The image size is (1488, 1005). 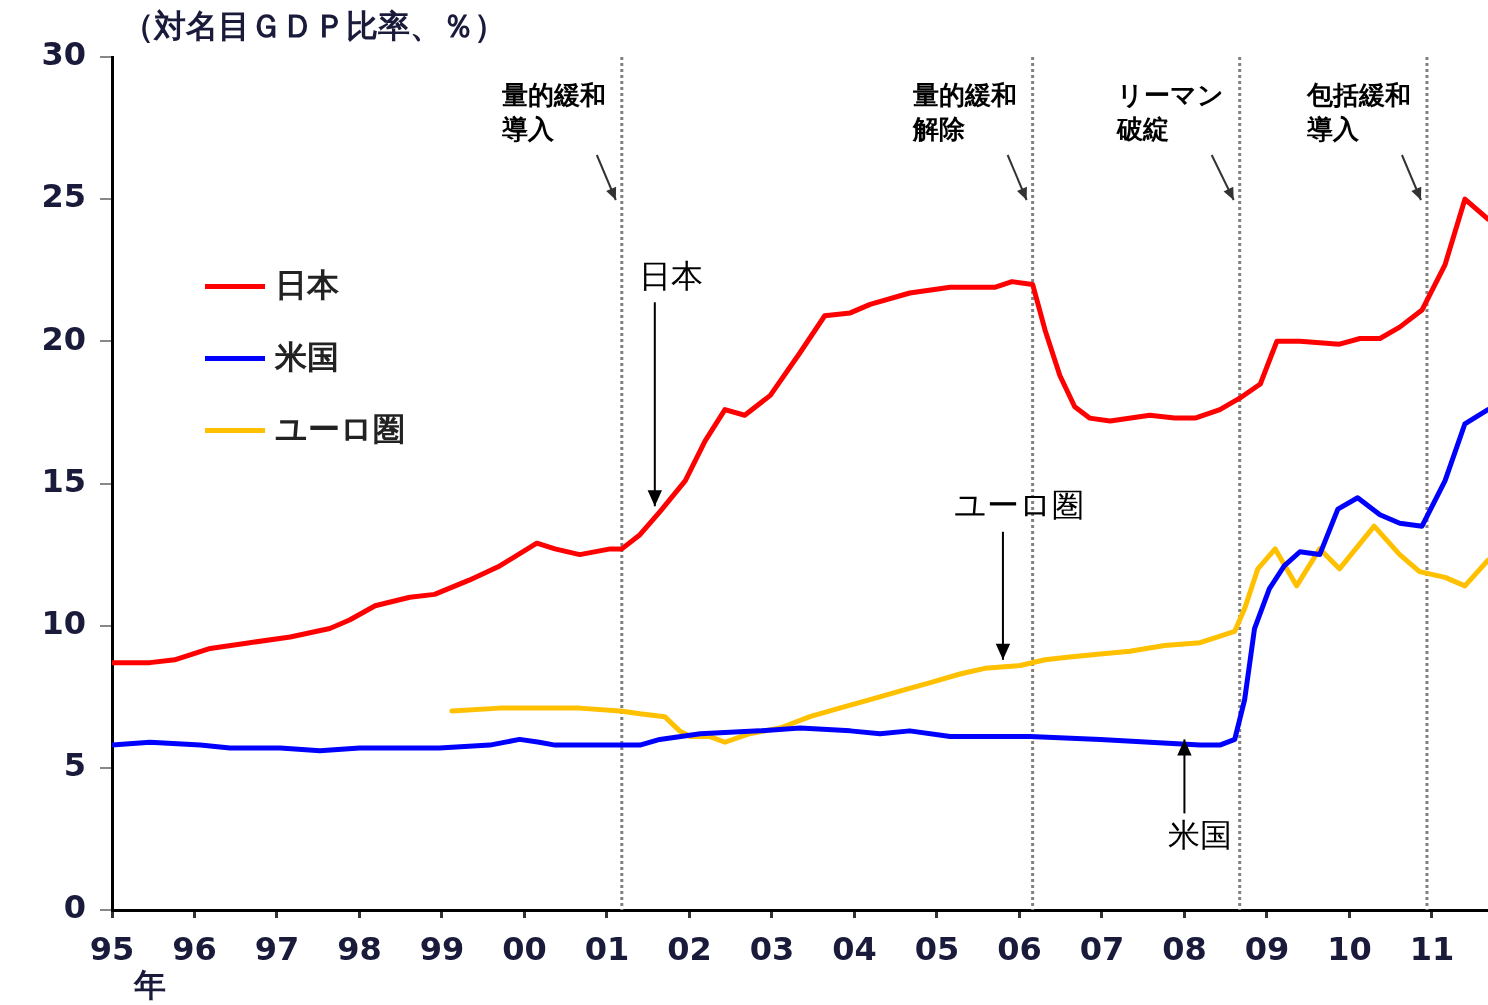 What do you see at coordinates (1200, 834) in the screenshot?
I see `annotation: 米国` at bounding box center [1200, 834].